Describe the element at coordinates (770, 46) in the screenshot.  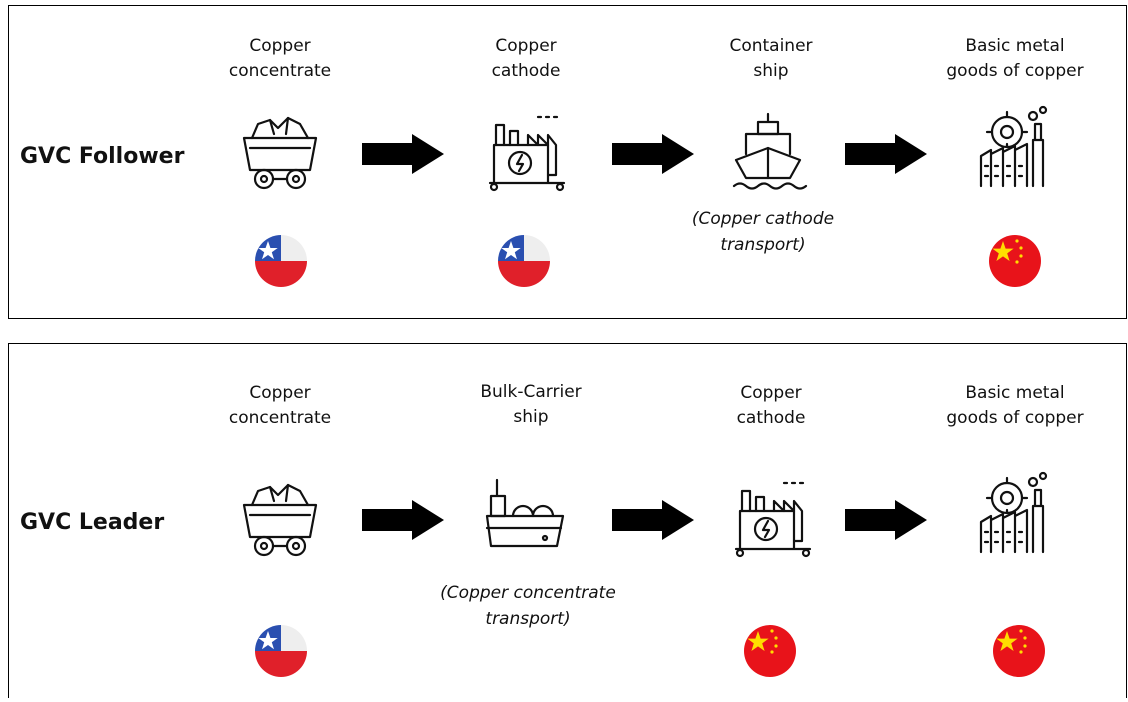
I see `step-label: Container` at that location.